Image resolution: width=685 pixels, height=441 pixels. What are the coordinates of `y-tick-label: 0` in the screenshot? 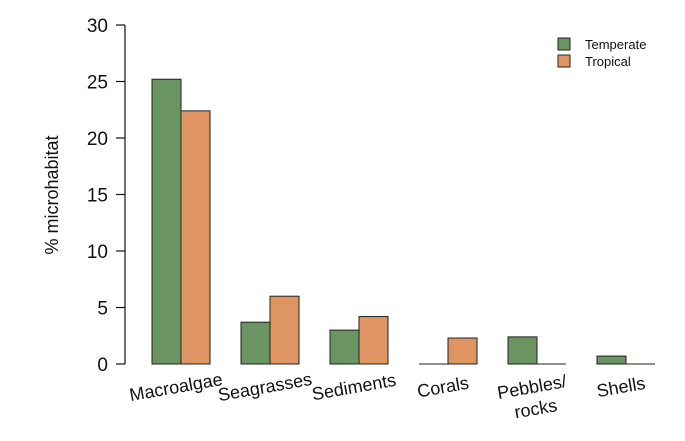 It's located at (102, 365).